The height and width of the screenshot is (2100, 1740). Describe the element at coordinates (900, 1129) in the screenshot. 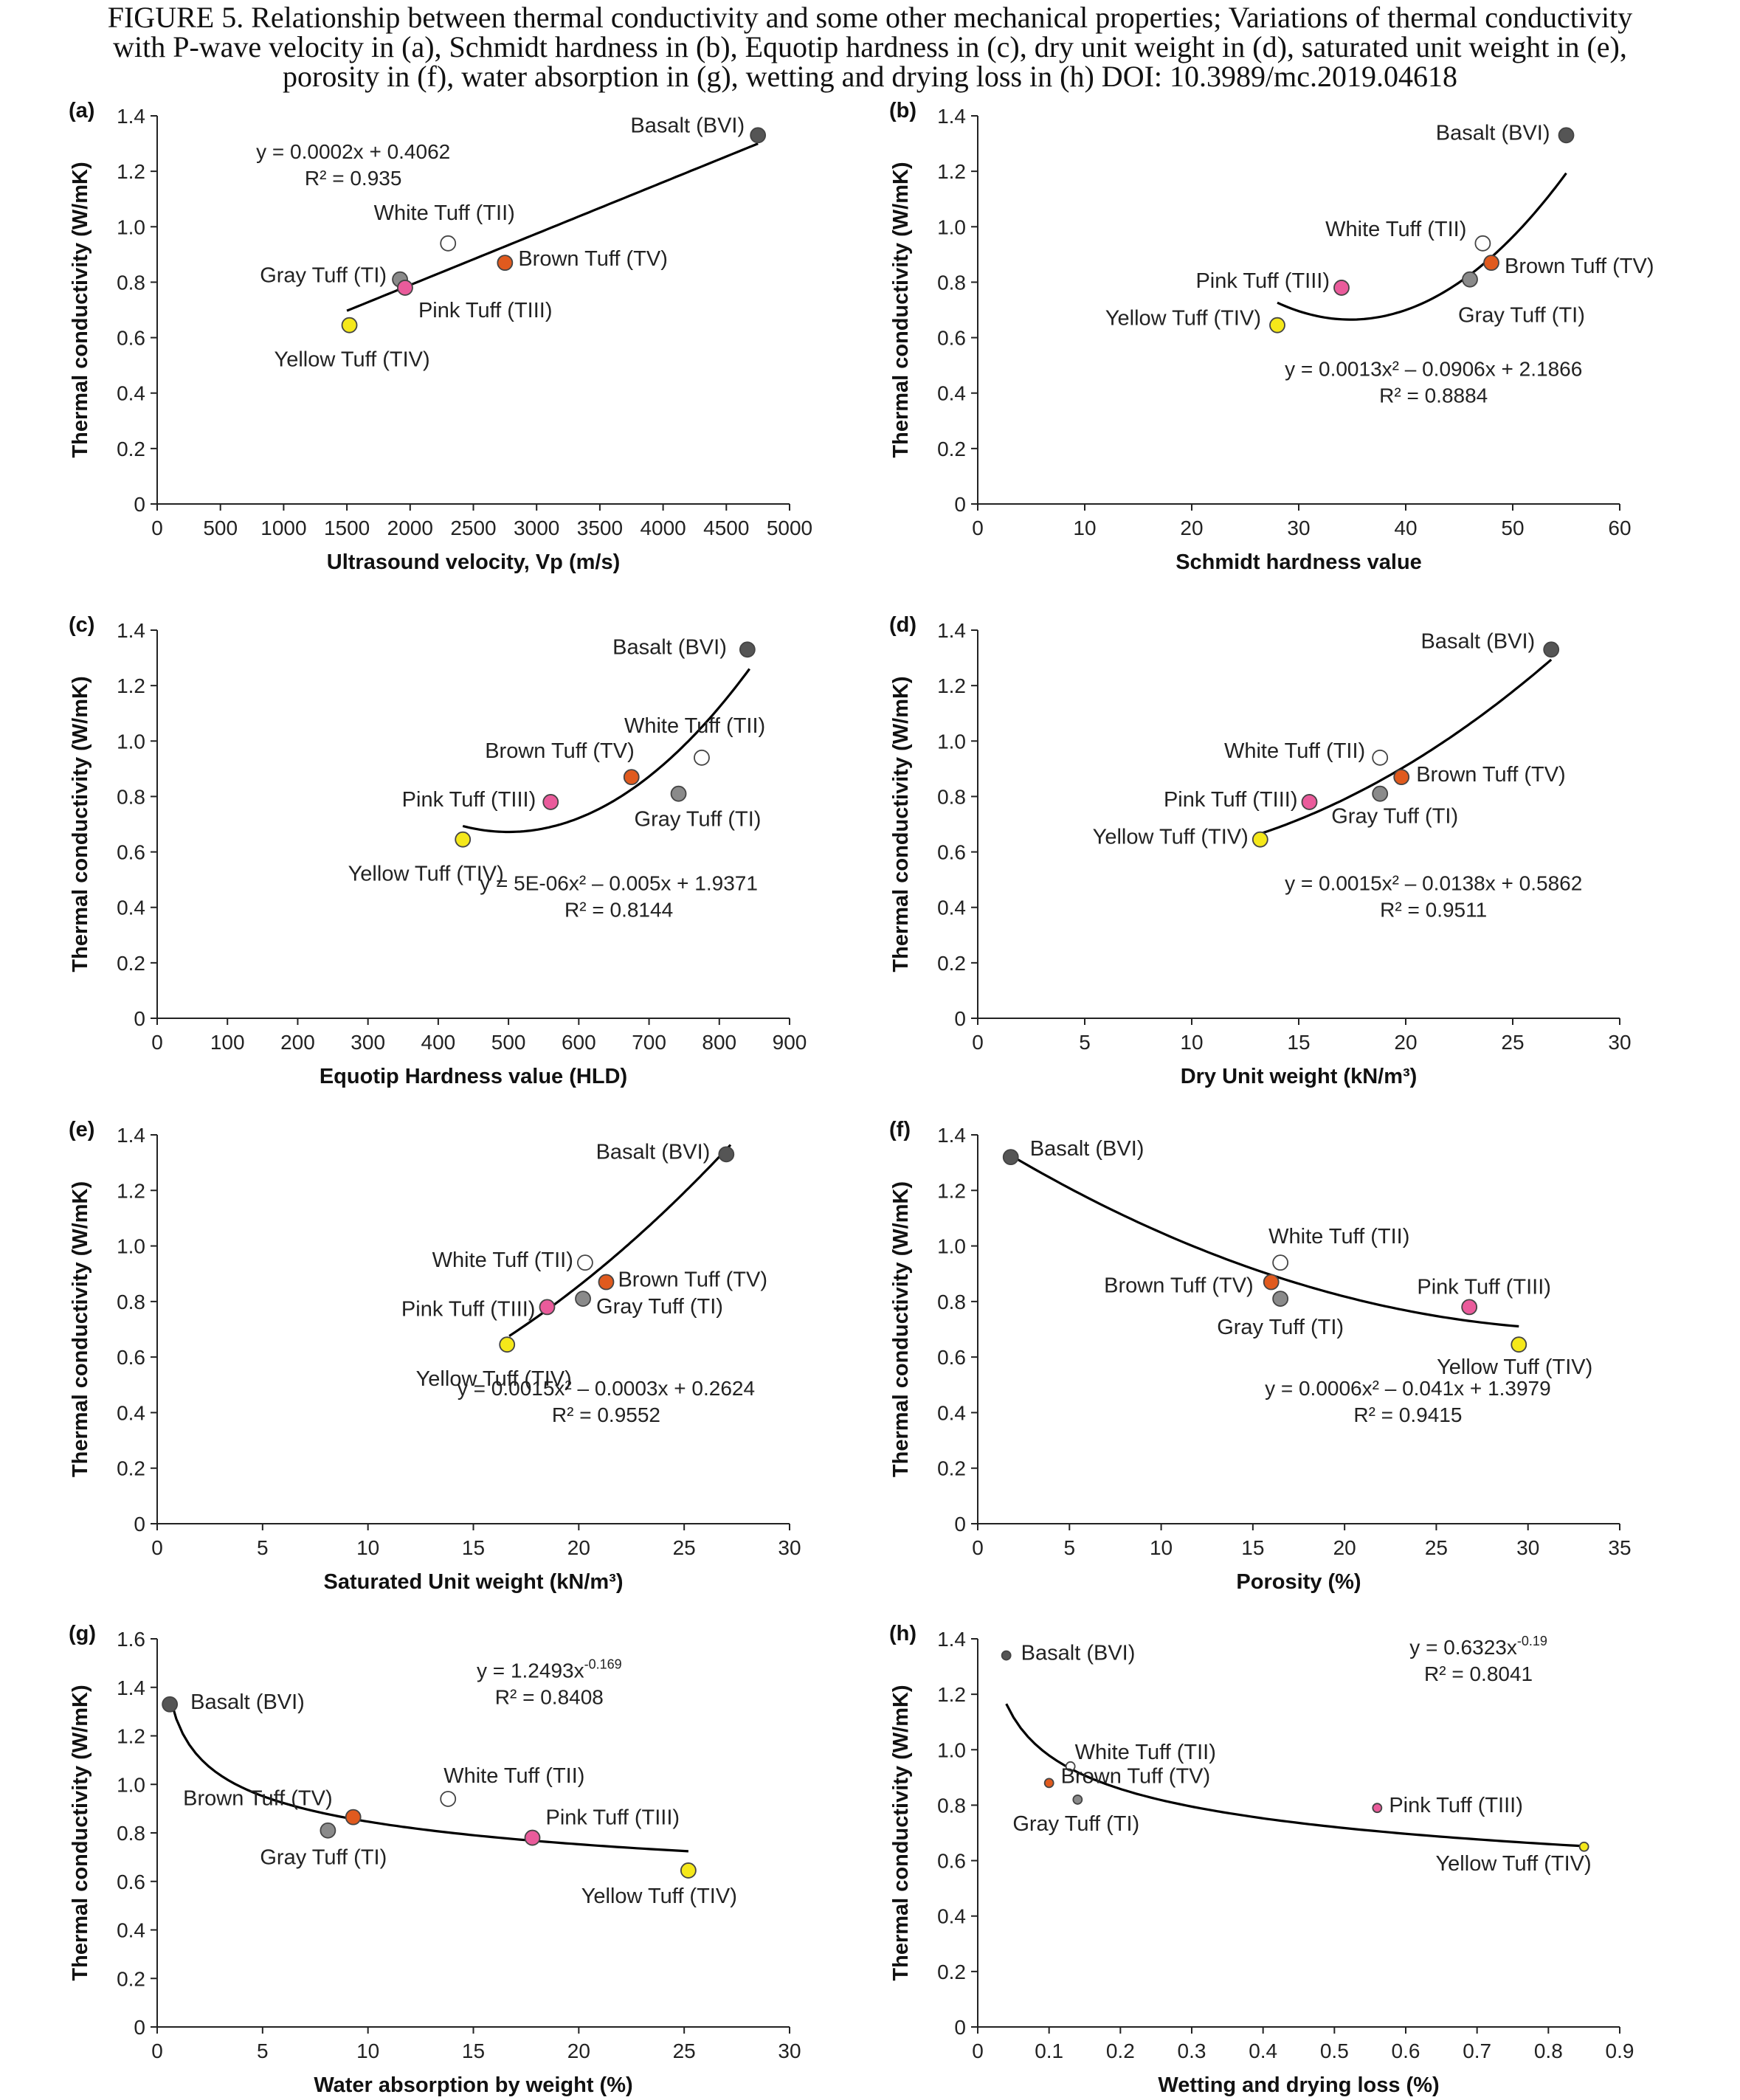

I see `panel-label: (f)` at that location.